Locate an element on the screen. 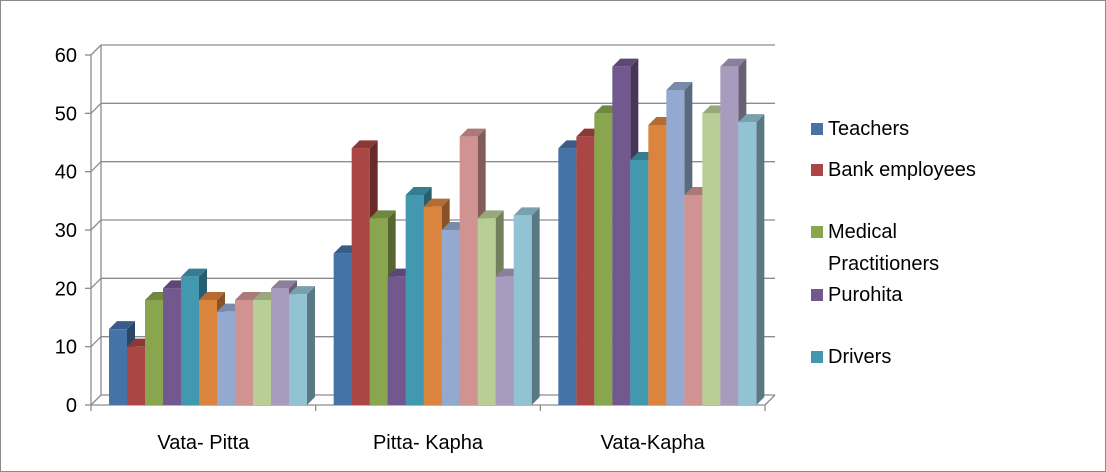  category-label: Vata-Kapha is located at coordinates (653, 443).